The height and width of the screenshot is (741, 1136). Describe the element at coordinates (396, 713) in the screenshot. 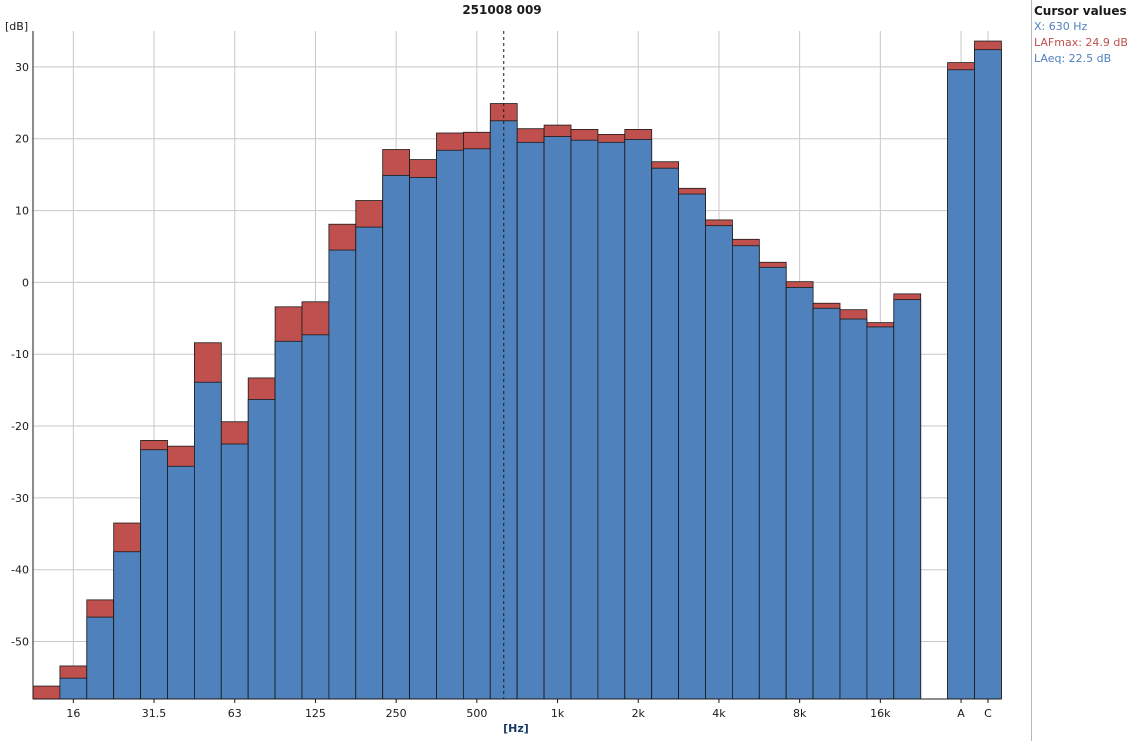

I see `x-tick-label: 250` at that location.